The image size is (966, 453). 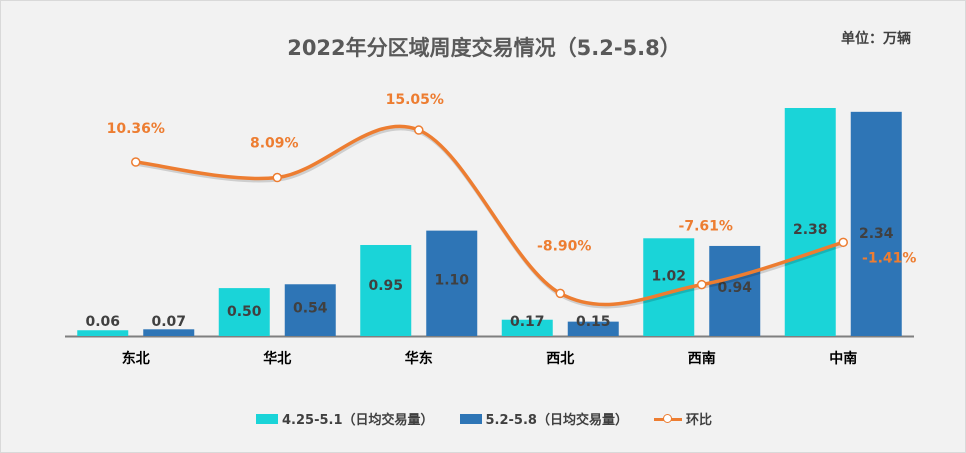 What do you see at coordinates (876, 39) in the screenshot?
I see `unit-label: 单位：万辆` at bounding box center [876, 39].